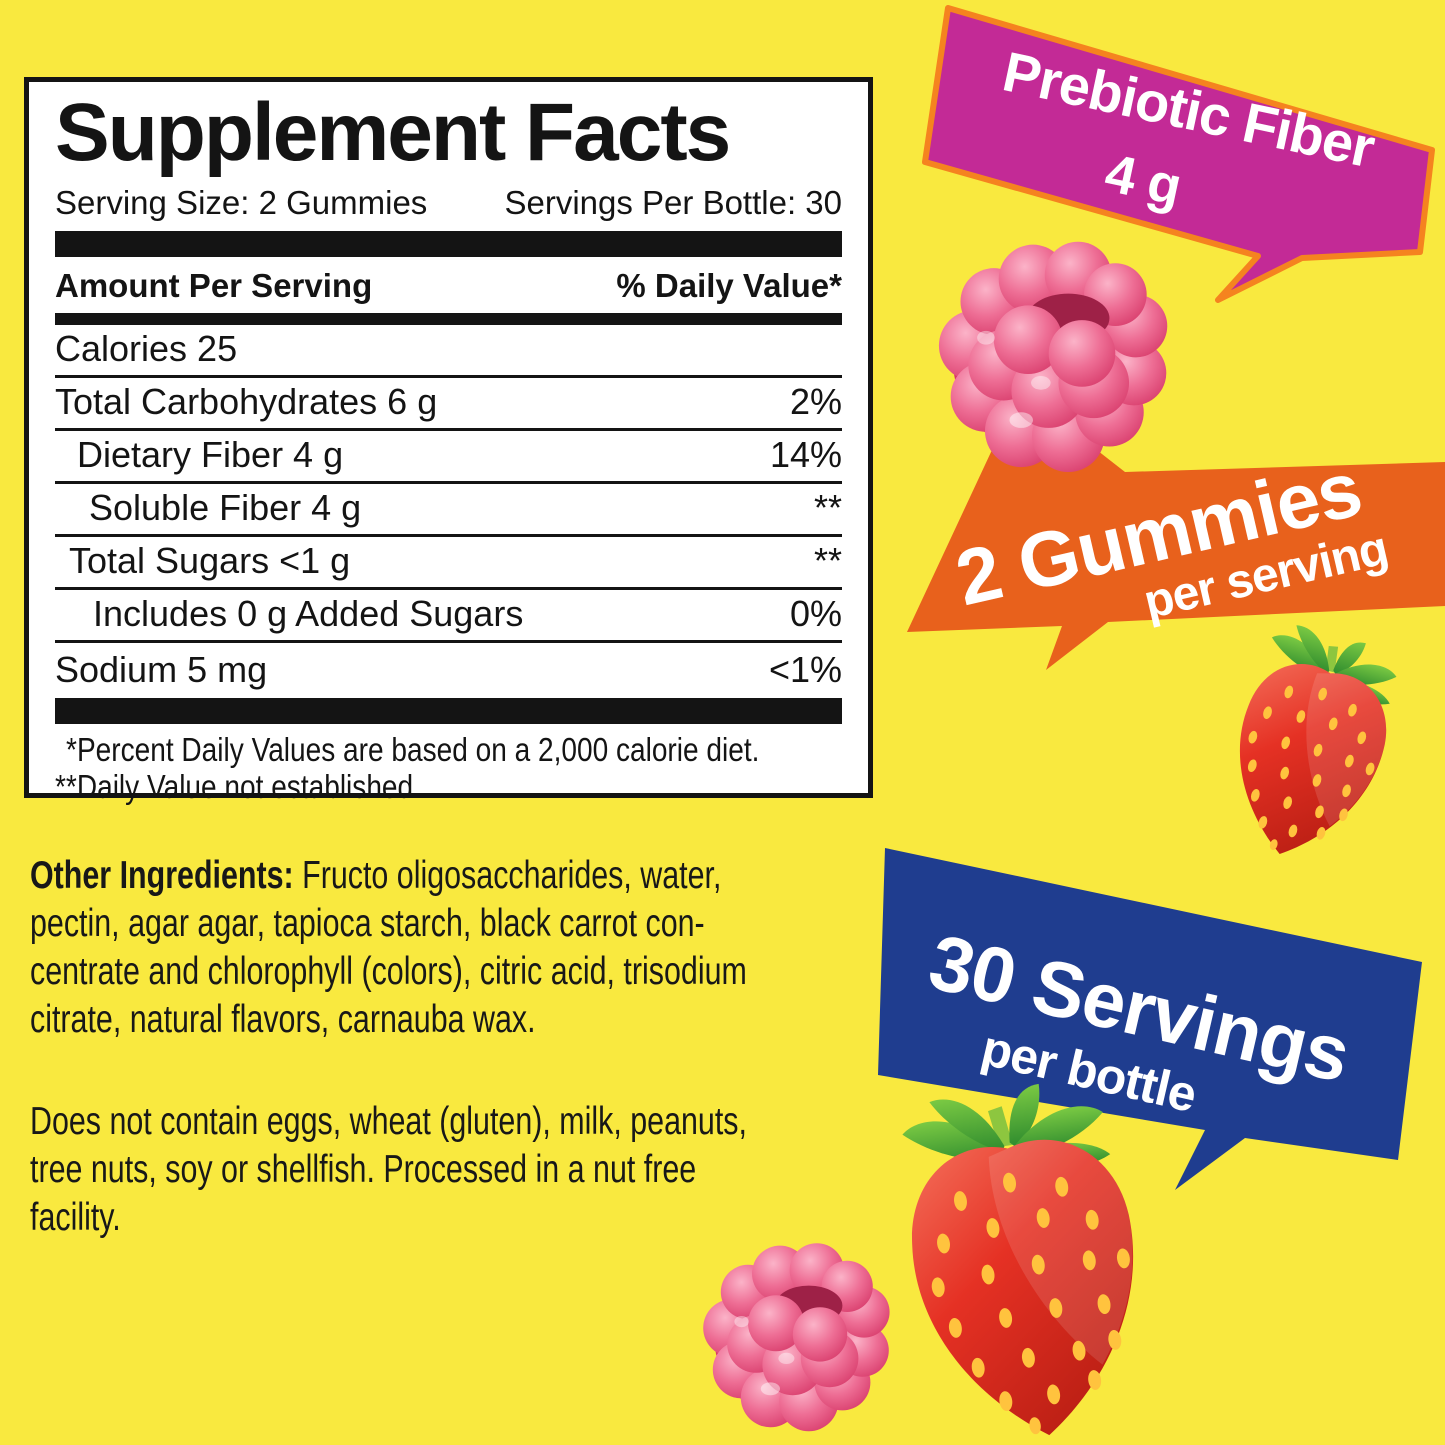 The width and height of the screenshot is (1445, 1445). I want to click on table-row-added-sugars: Includes 0 g Added Sugars 0%, so click(448, 616).